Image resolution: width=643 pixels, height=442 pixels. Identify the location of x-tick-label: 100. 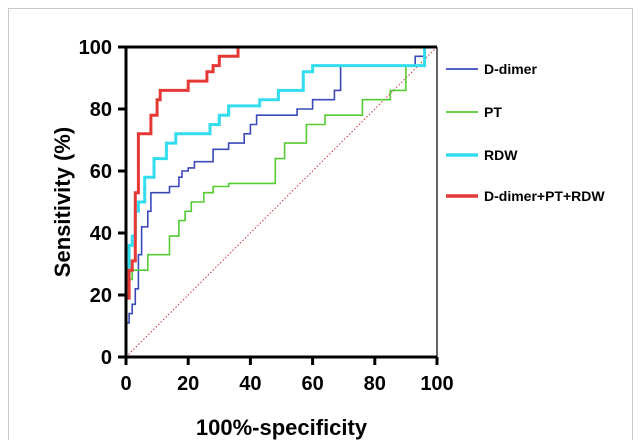
(436, 384).